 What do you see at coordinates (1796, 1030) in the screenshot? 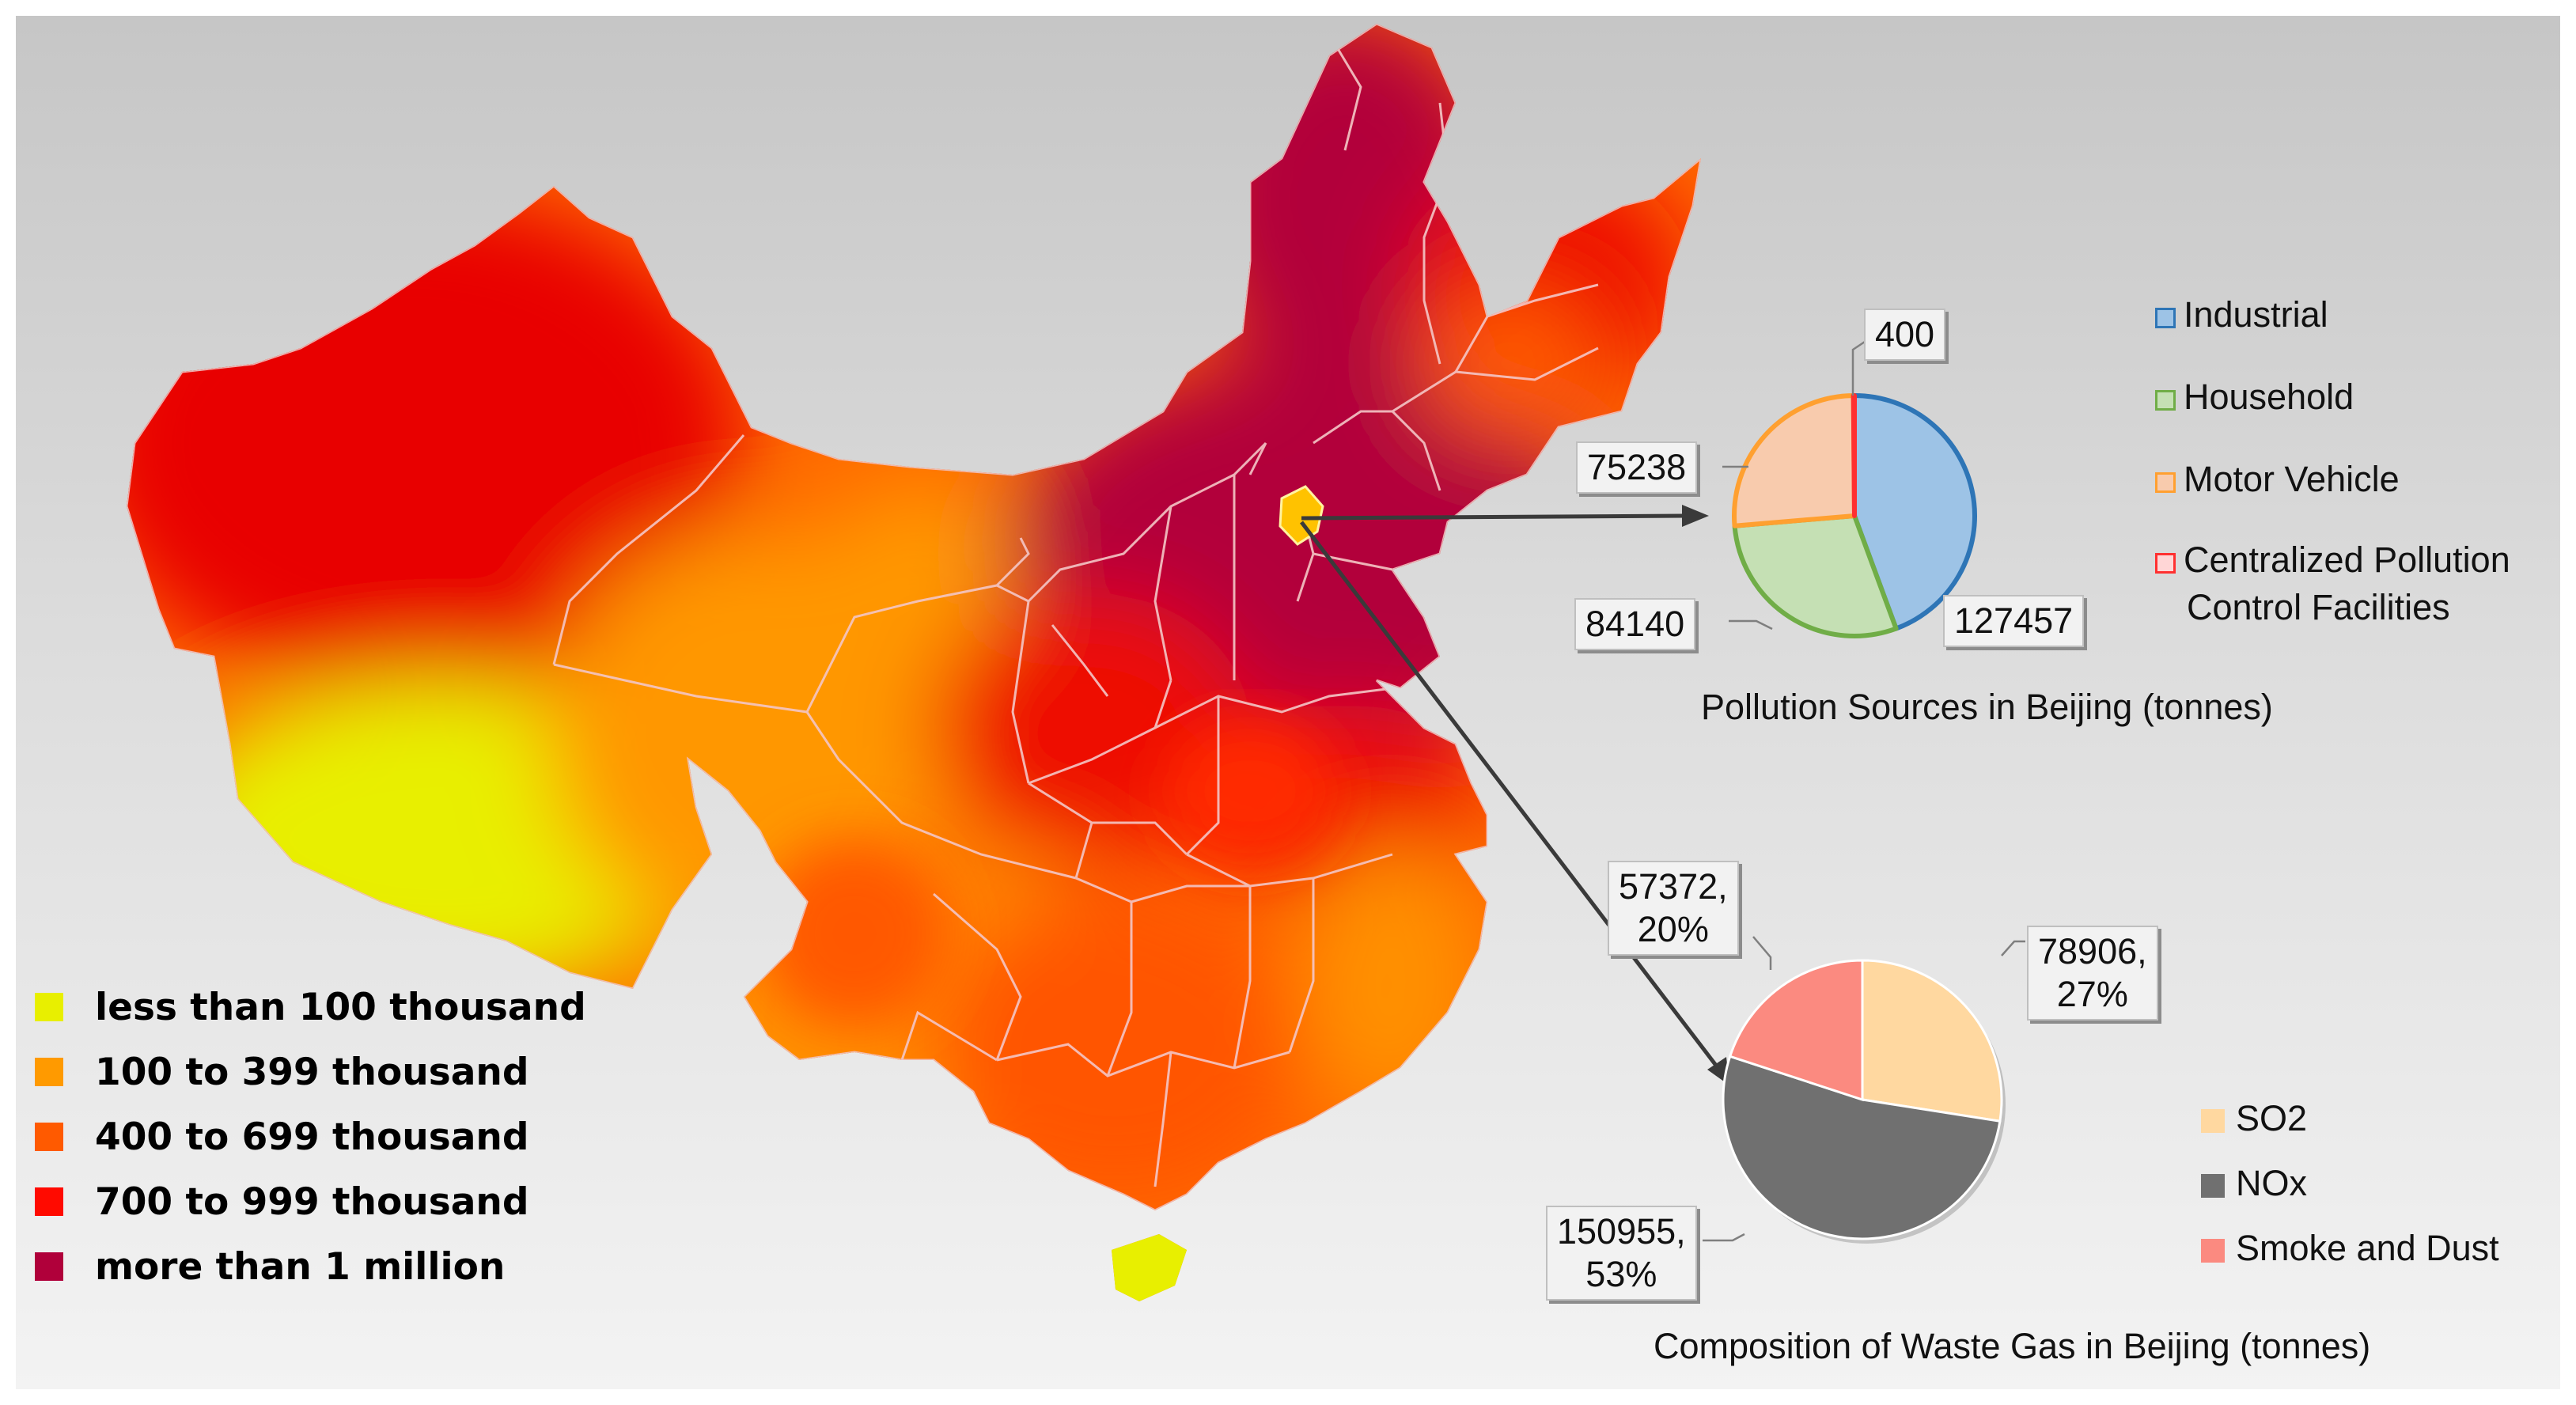
I see `pie-slice-smoke-and-dust` at bounding box center [1796, 1030].